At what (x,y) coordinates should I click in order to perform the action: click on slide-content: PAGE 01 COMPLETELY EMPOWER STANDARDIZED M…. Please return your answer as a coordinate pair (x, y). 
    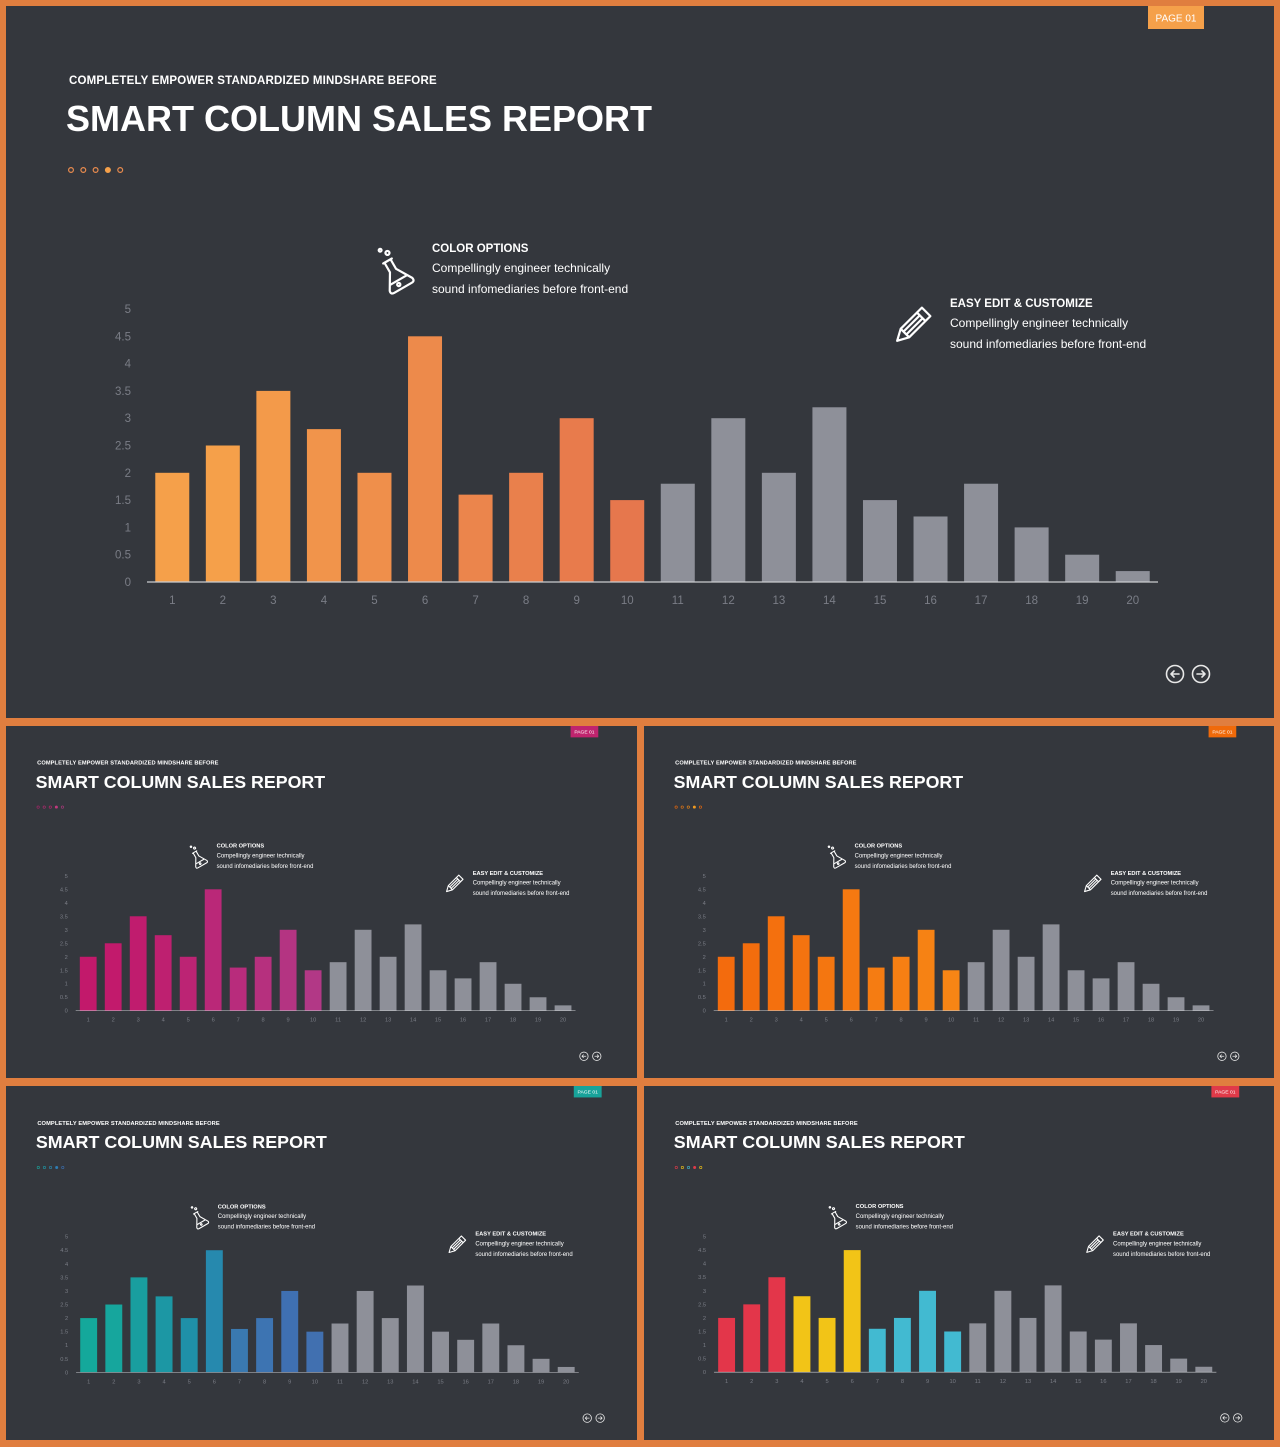
    Looking at the image, I should click on (319, 893).